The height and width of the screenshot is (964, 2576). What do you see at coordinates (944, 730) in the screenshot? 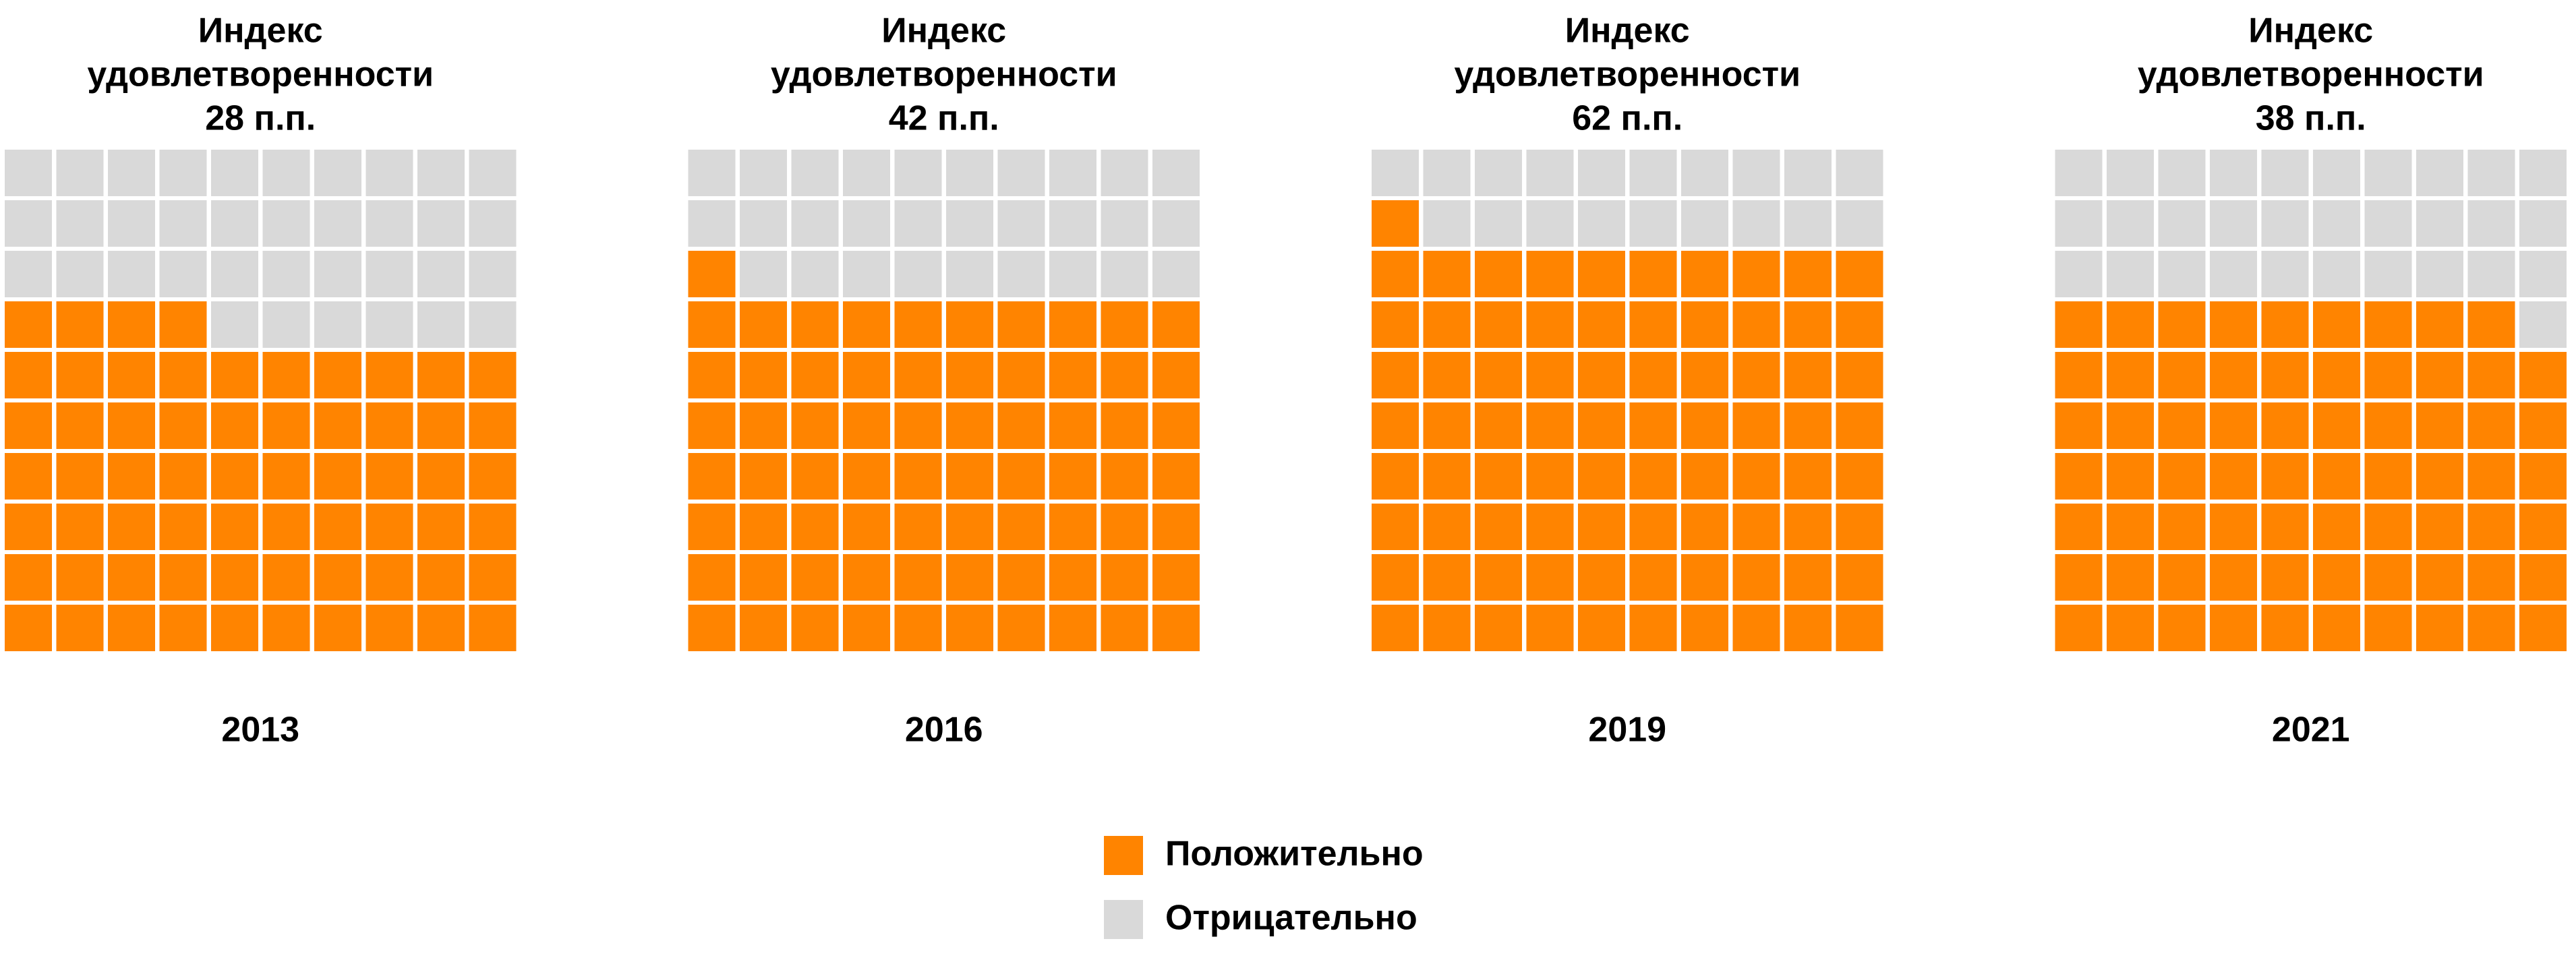
I see `x-label: 2016` at bounding box center [944, 730].